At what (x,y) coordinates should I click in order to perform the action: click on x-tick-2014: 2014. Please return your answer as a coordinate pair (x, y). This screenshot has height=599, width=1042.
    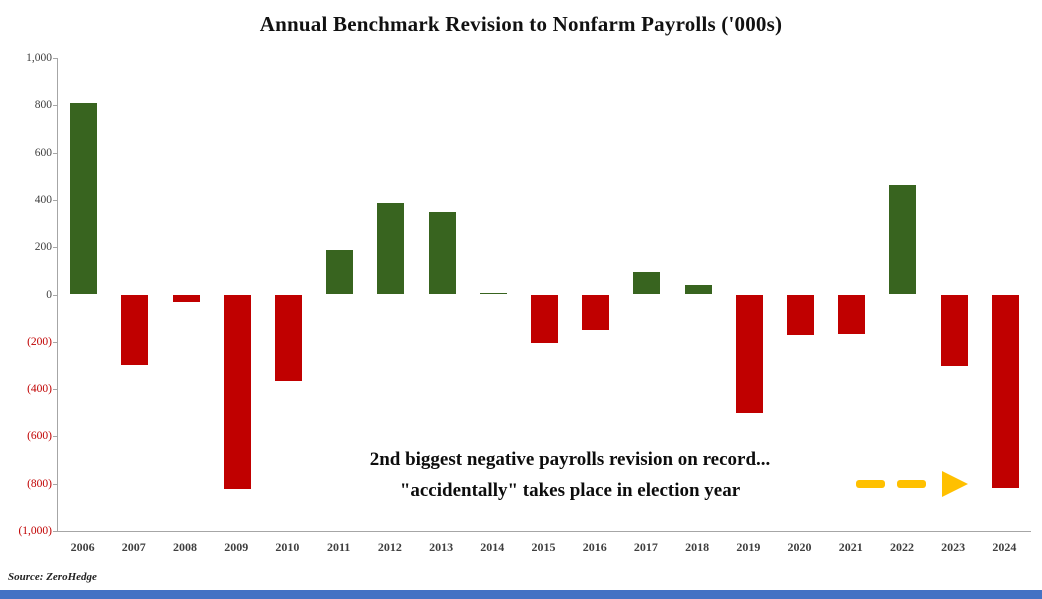
    Looking at the image, I should click on (492, 547).